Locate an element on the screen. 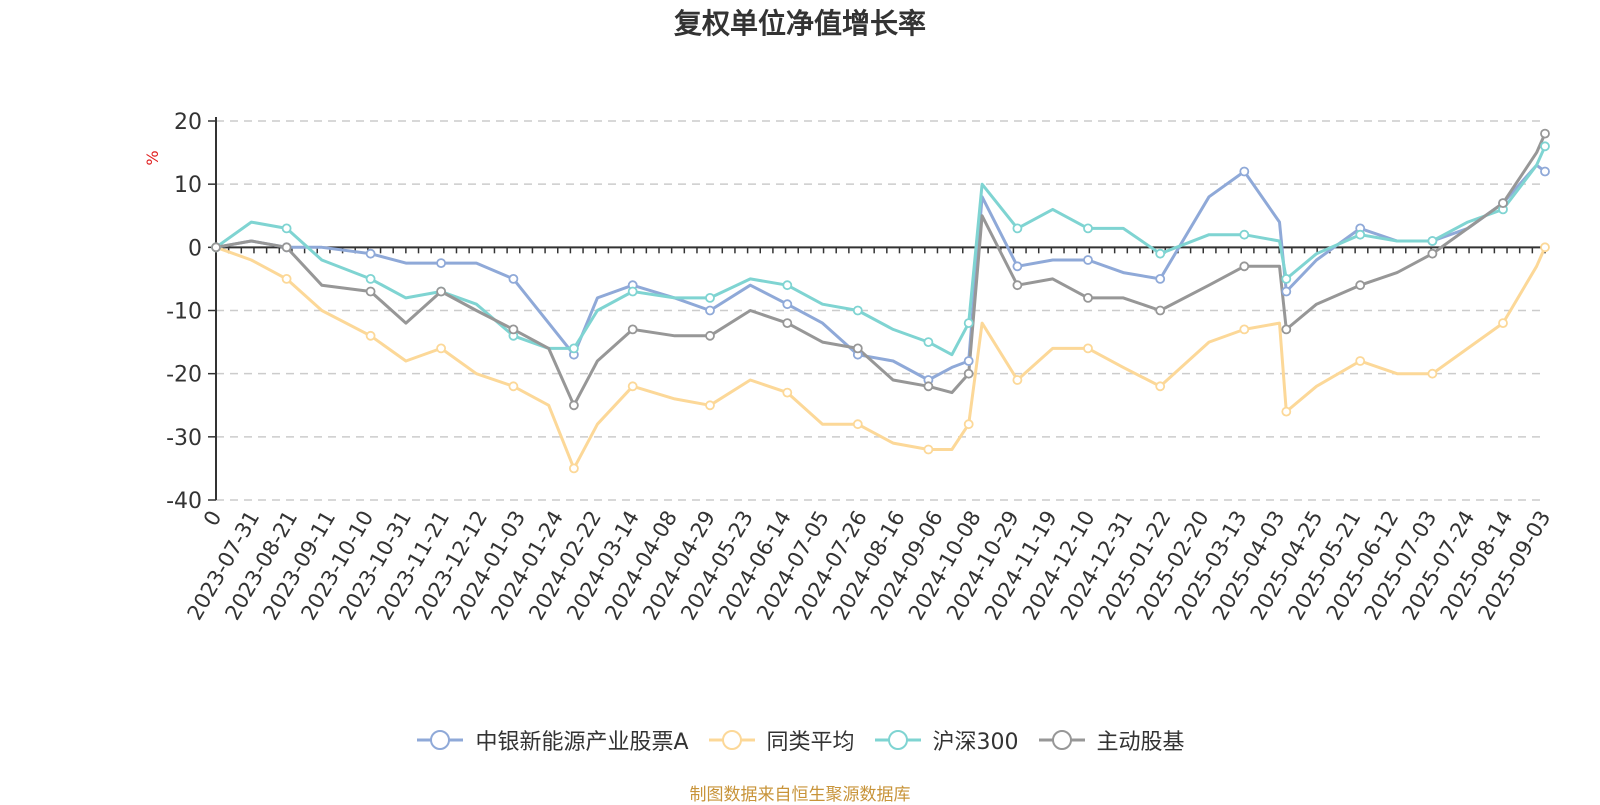 The width and height of the screenshot is (1600, 805). legend-item: 同类平均 is located at coordinates (781, 740).